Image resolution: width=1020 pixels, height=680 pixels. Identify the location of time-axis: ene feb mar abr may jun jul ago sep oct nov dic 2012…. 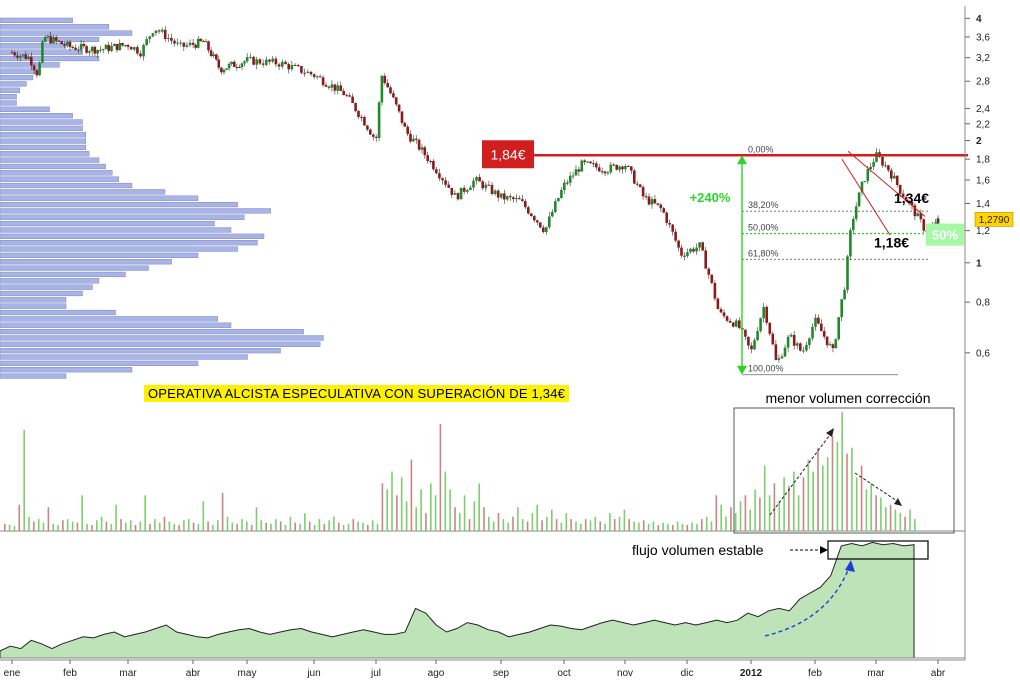
(482, 669).